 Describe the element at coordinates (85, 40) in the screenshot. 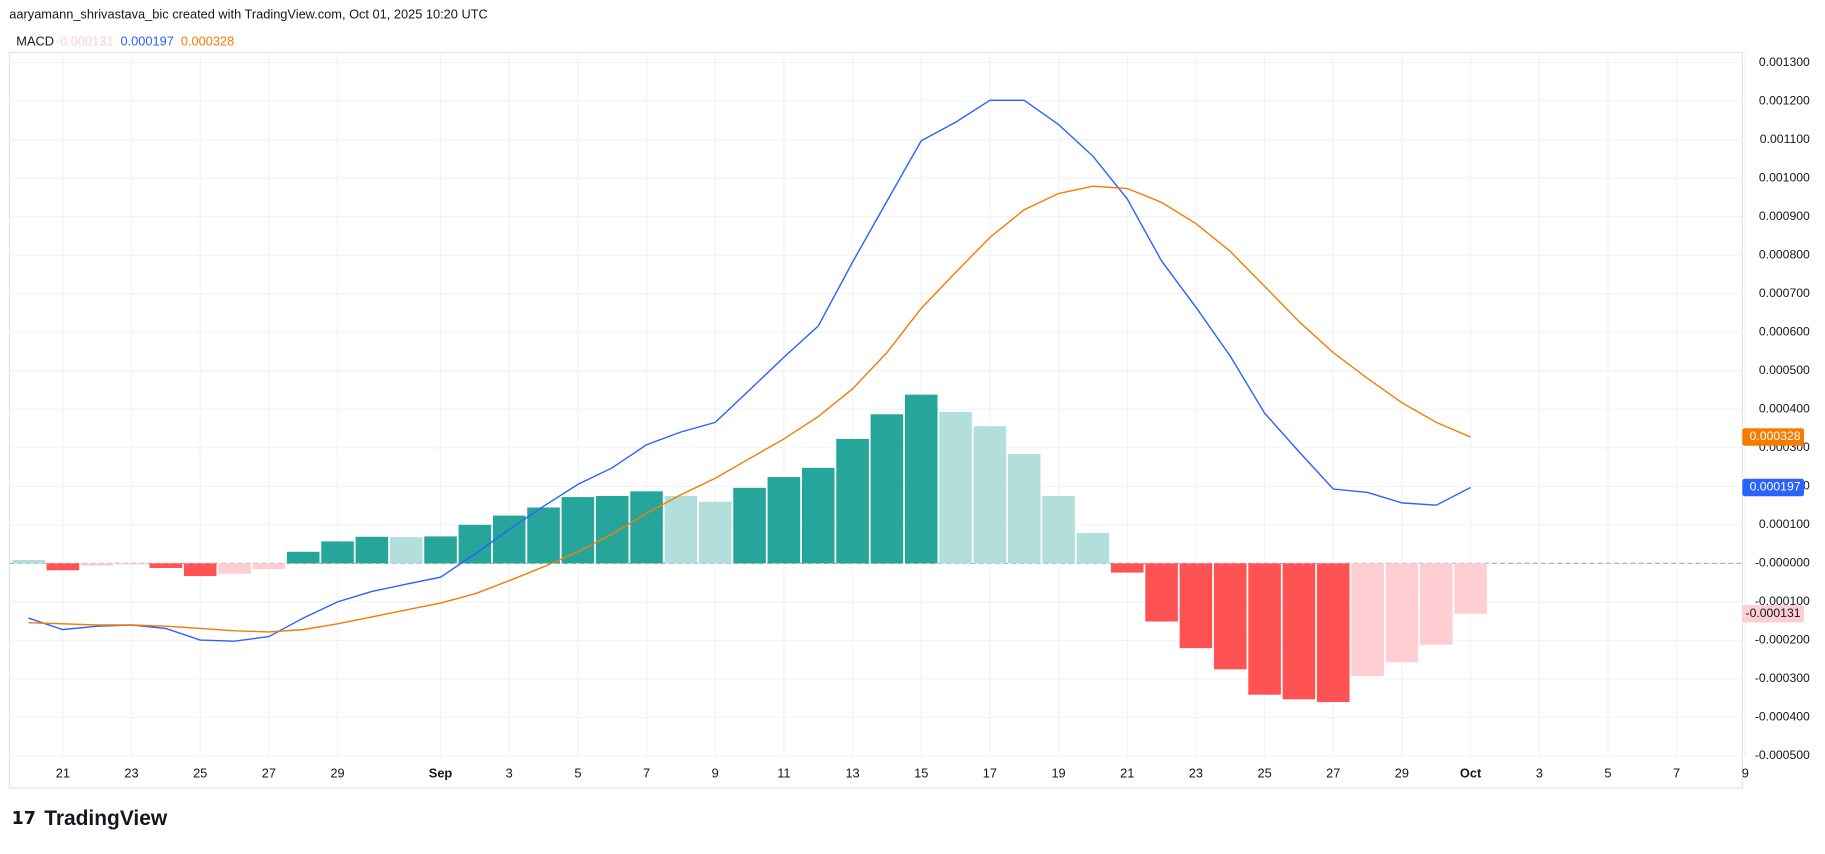

I see `legend-value: -0.000131` at that location.